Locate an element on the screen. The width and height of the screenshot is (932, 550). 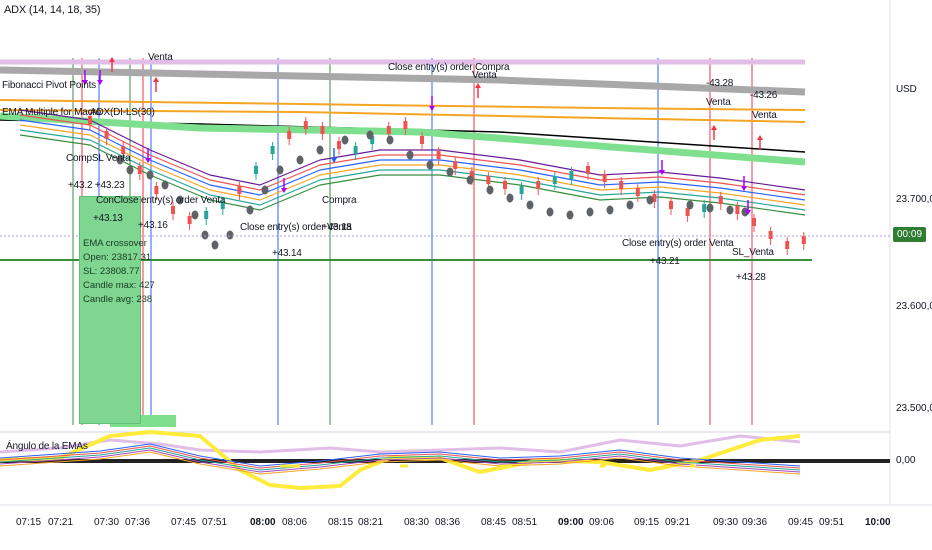
annotation-10: +43.13 is located at coordinates (108, 218).